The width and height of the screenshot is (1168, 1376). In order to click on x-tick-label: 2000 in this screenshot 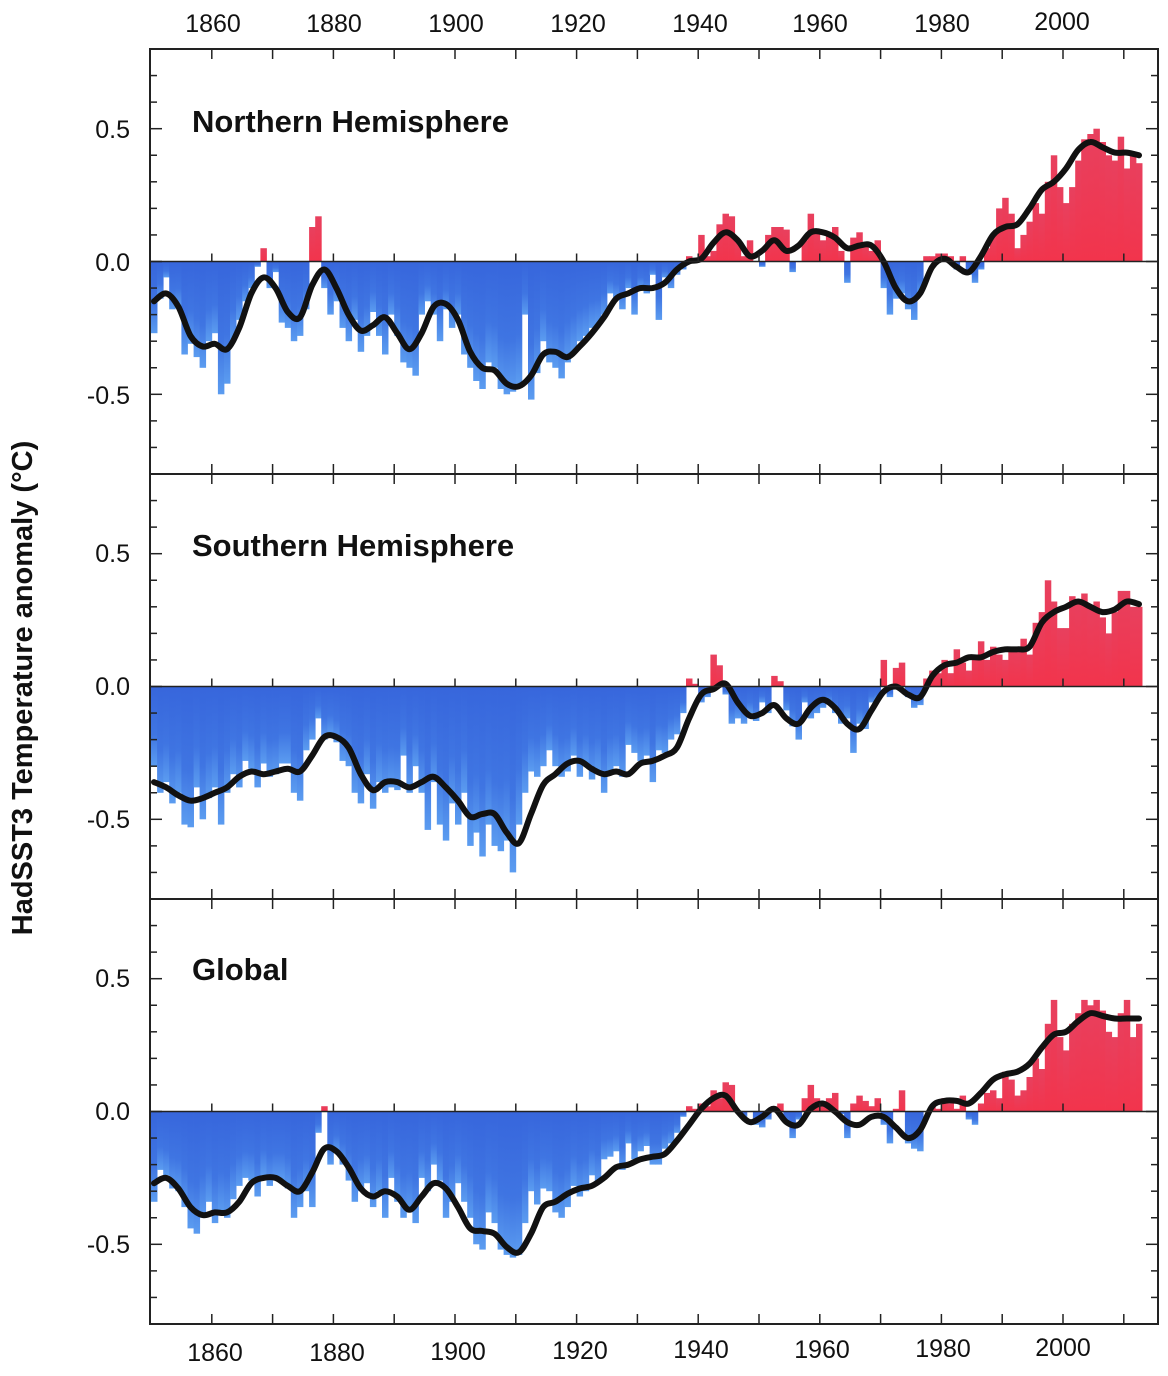, I will do `click(1063, 1348)`.